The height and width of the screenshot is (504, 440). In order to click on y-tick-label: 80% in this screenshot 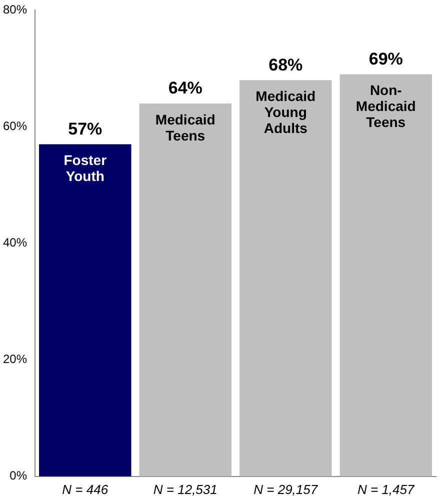, I will do `click(15, 9)`.